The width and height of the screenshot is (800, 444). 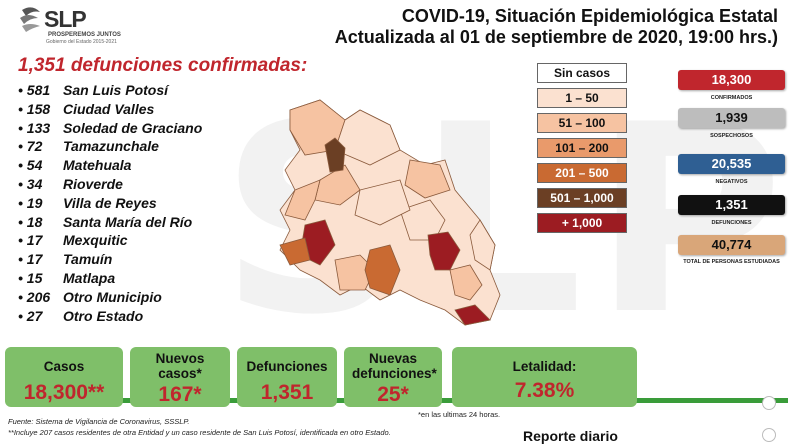 What do you see at coordinates (582, 173) in the screenshot?
I see `legend-item: 201 – 500` at bounding box center [582, 173].